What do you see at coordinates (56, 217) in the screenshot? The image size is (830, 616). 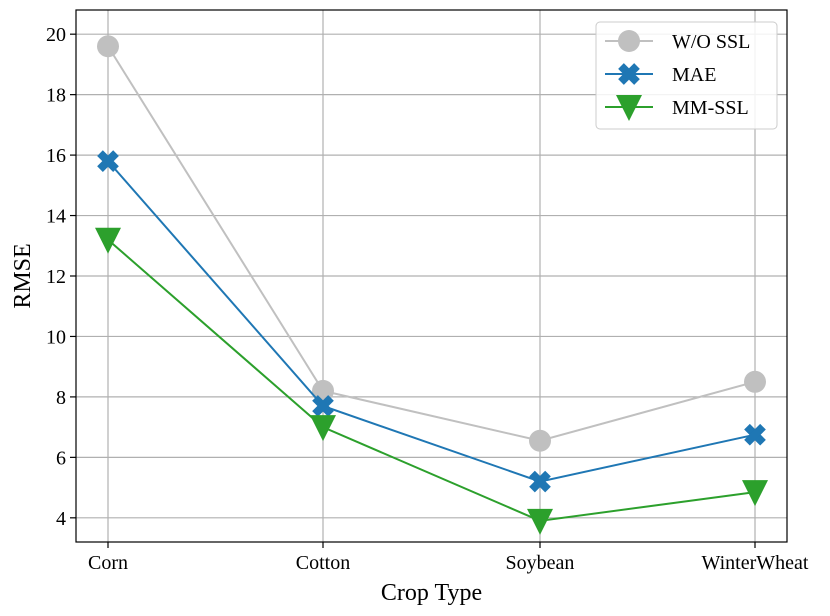 I see `y-tick-label: 14` at bounding box center [56, 217].